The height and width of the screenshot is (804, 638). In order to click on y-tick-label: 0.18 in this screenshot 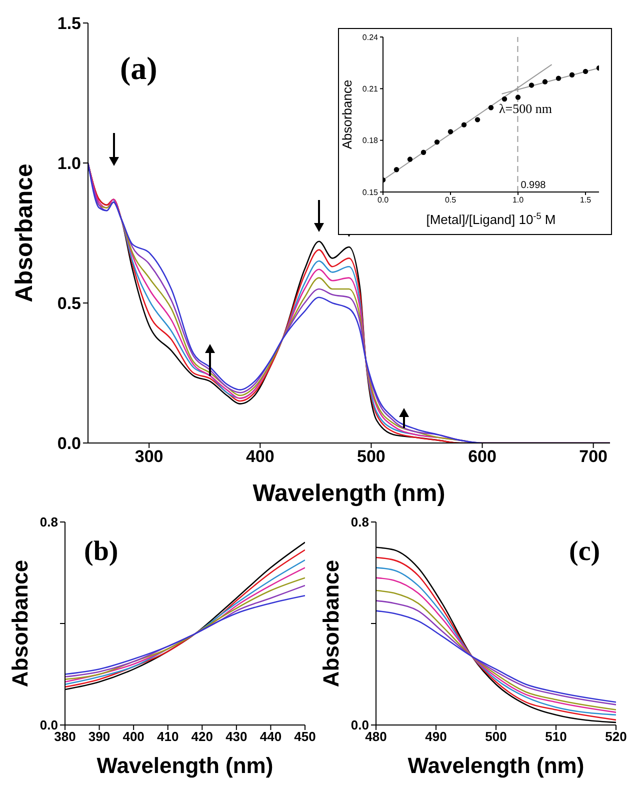, I will do `click(370, 141)`.